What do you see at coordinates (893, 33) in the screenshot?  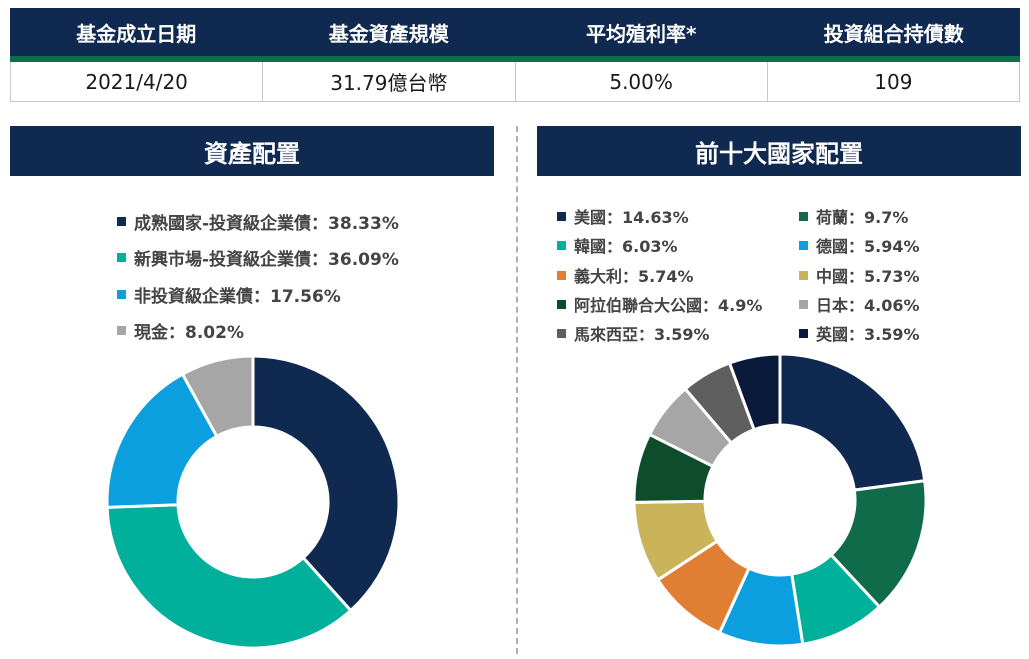 I see `summary-header-holdings-count: 投資組合持債數` at bounding box center [893, 33].